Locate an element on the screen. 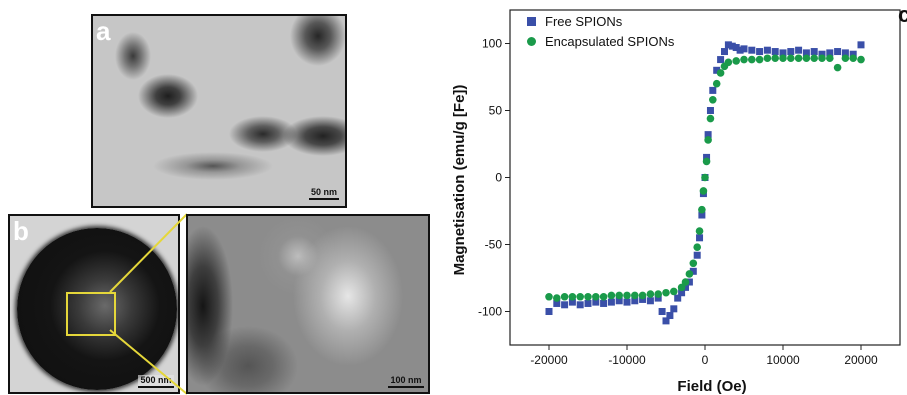 Image resolution: width=907 pixels, height=395 pixels. scale-bar-label: 100 nm is located at coordinates (406, 380).